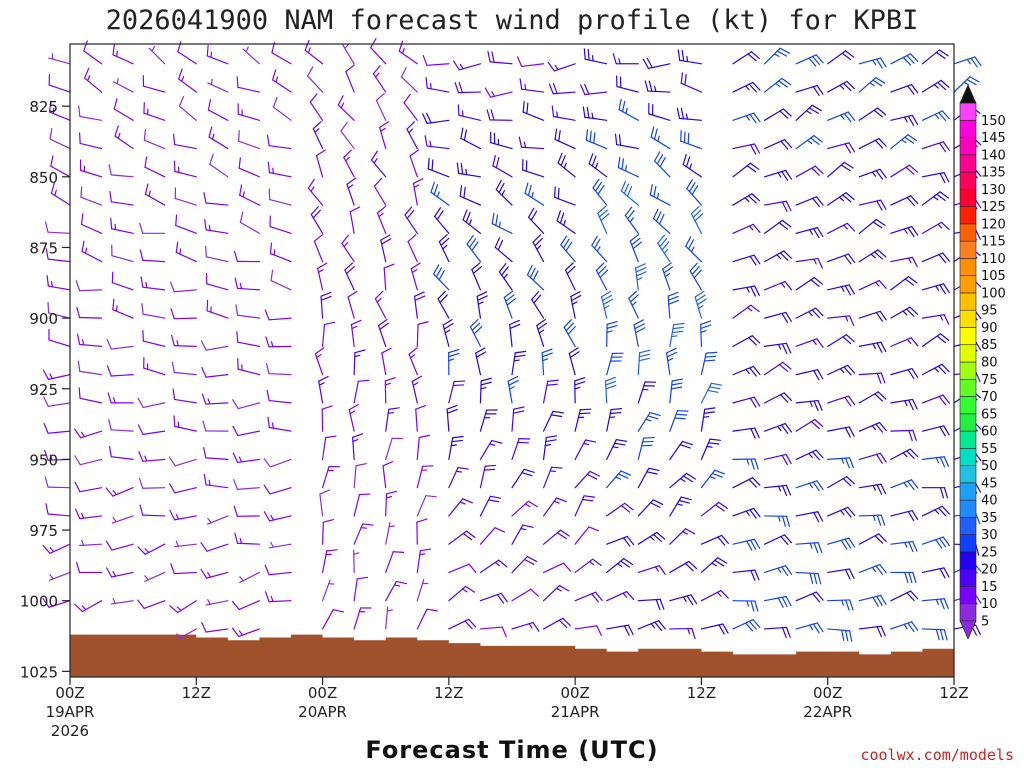  What do you see at coordinates (989, 397) in the screenshot?
I see `colorbar-label: 70` at bounding box center [989, 397].